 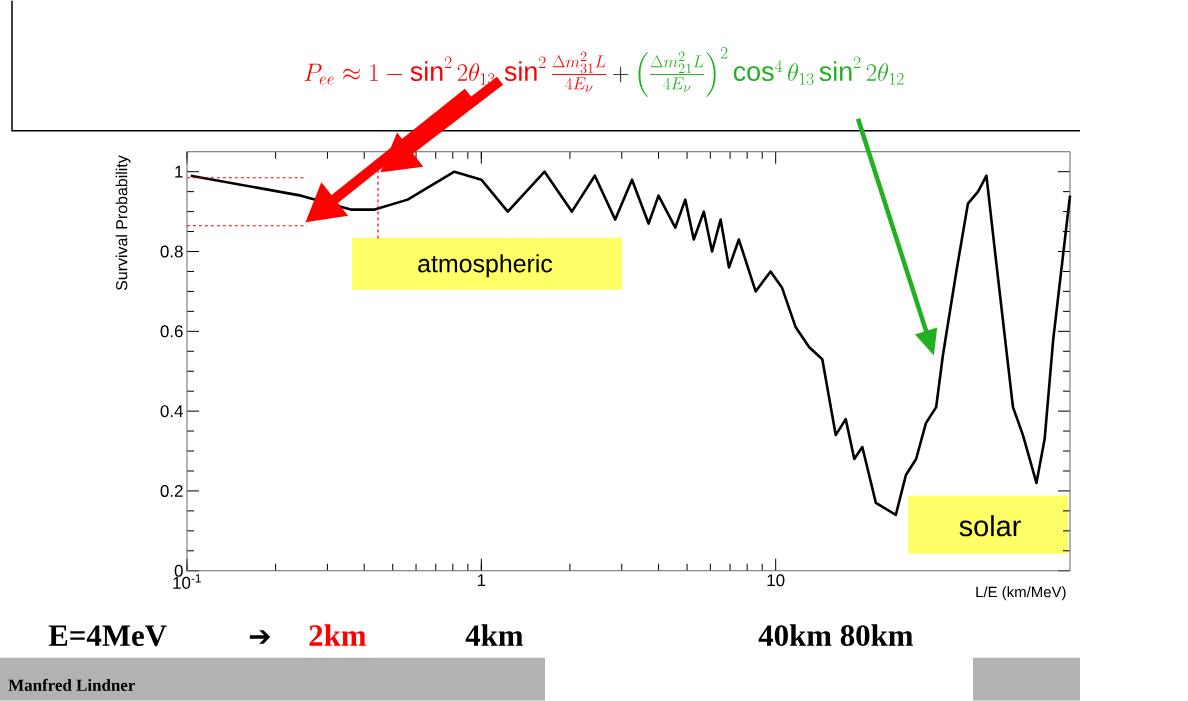 I want to click on text: E=4MeV, so click(x=107, y=636).